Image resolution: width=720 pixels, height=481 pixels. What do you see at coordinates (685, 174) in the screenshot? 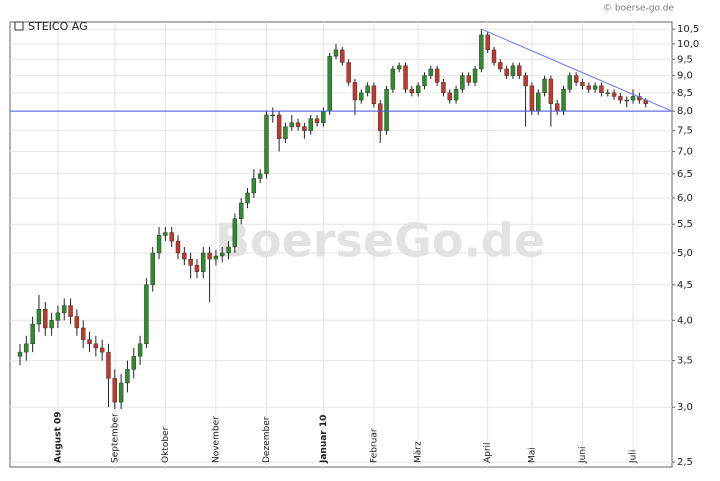
I see `y-tick-label: 6,5` at bounding box center [685, 174].